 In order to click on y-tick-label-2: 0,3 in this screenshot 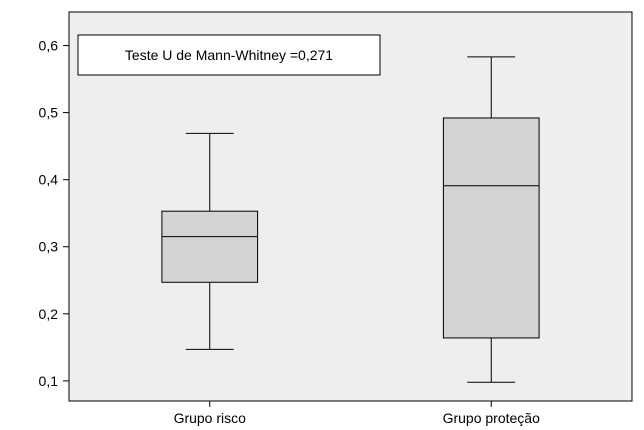, I will do `click(49, 247)`.